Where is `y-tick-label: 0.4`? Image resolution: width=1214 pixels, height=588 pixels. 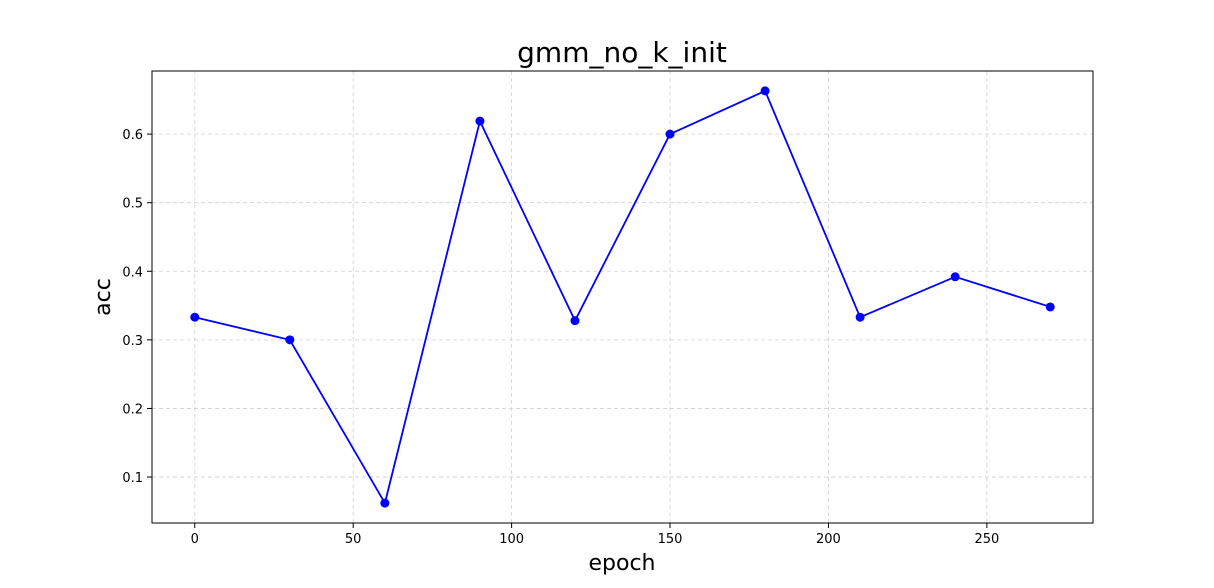 y-tick-label: 0.4 is located at coordinates (132, 272).